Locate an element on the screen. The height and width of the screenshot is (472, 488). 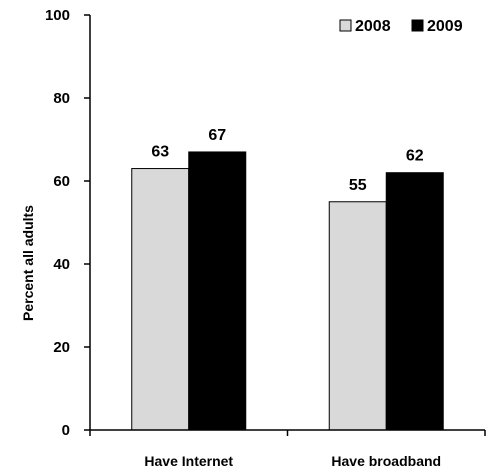
legend: 2008 2009 is located at coordinates (401, 26).